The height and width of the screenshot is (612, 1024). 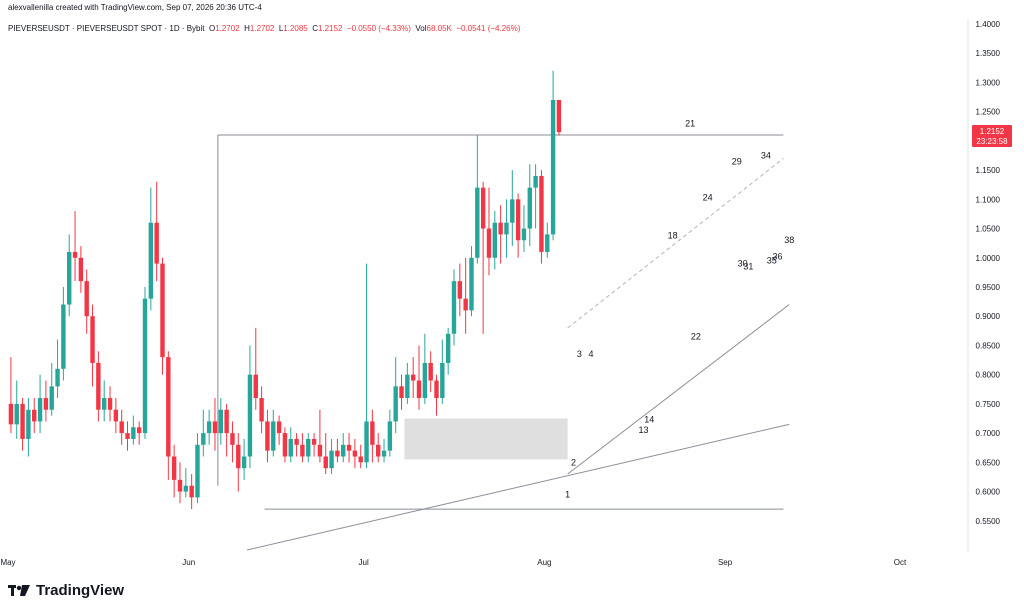 What do you see at coordinates (212, 28) in the screenshot?
I see `open-label: O` at bounding box center [212, 28].